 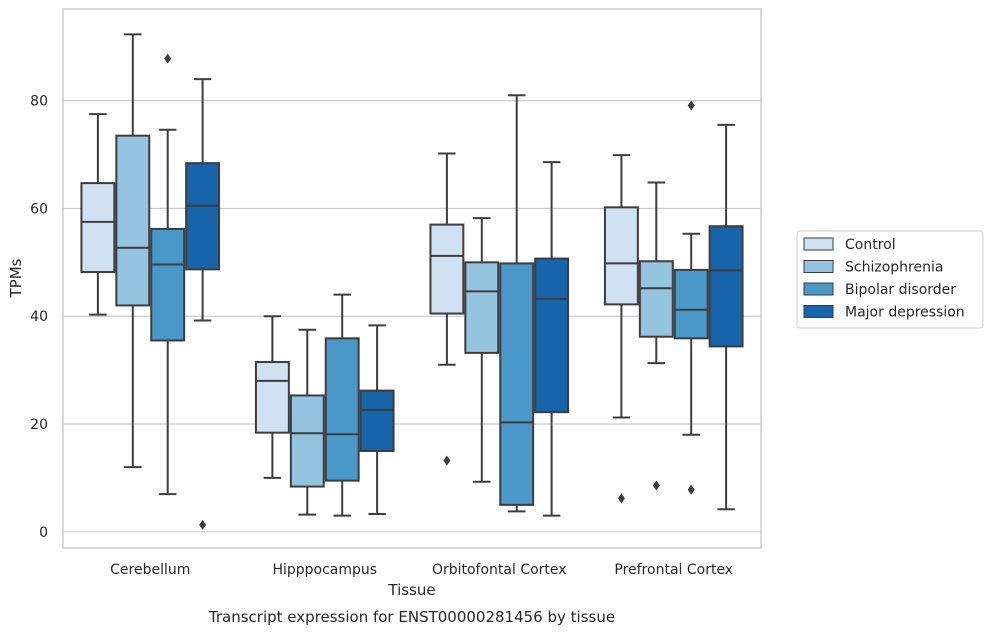 What do you see at coordinates (905, 313) in the screenshot?
I see `legend-label: Major depression` at bounding box center [905, 313].